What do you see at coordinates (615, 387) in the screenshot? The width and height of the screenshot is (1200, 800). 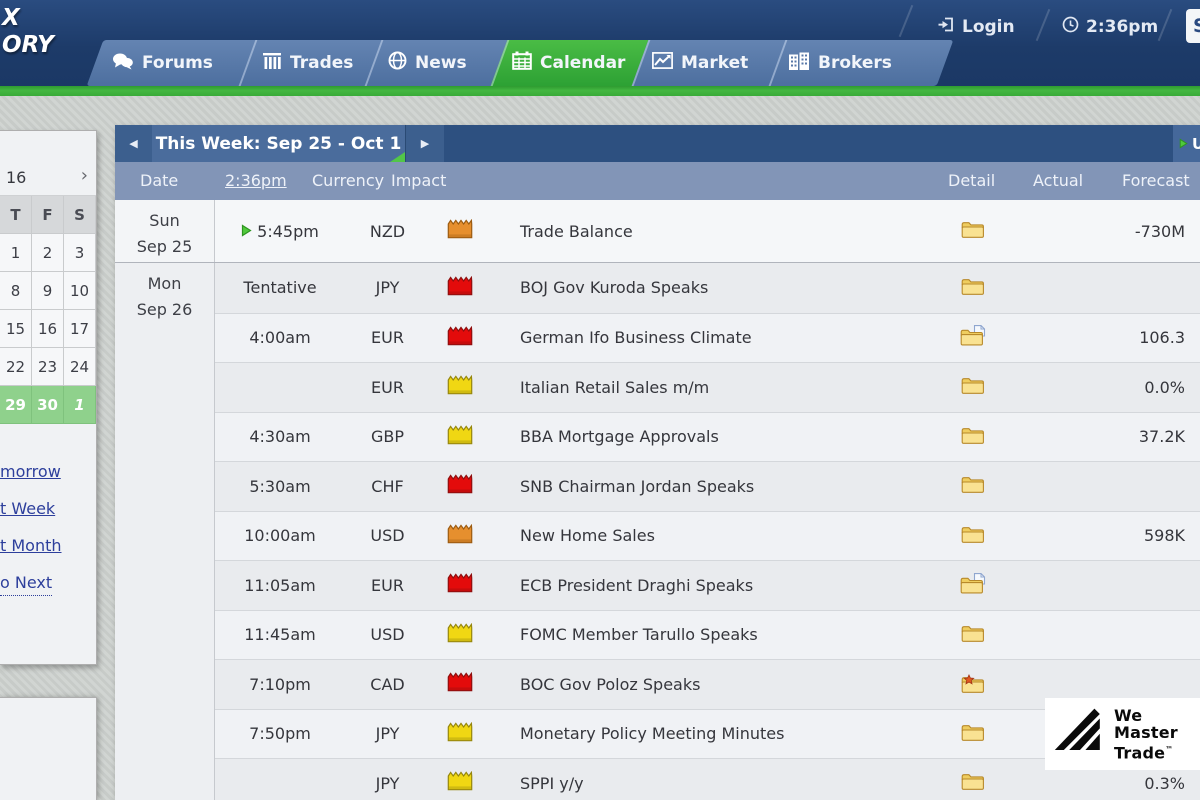 I see `event-name: Italian Retail Sales m/m` at bounding box center [615, 387].